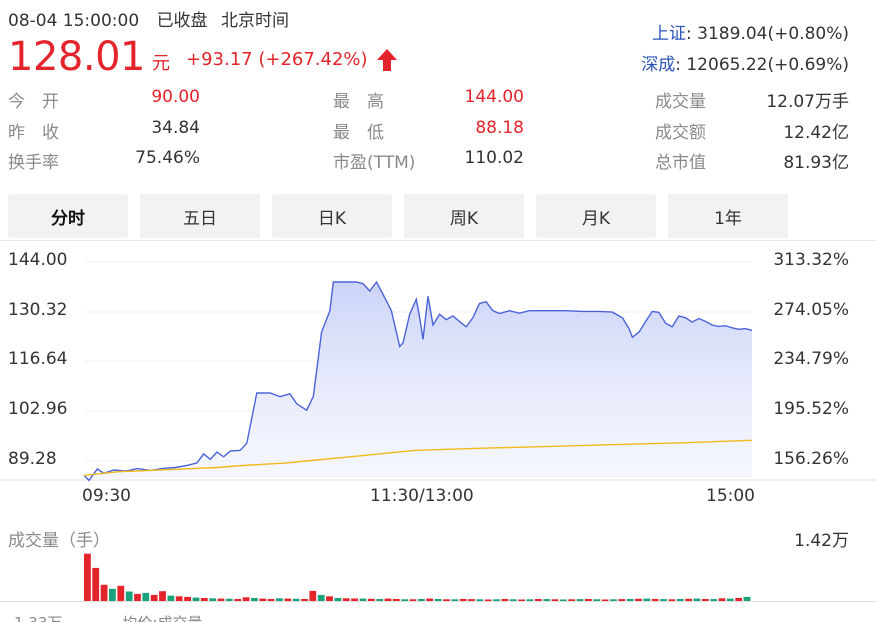 The height and width of the screenshot is (622, 877). Describe the element at coordinates (811, 359) in the screenshot. I see `percent-tick-label: 234.79%` at that location.